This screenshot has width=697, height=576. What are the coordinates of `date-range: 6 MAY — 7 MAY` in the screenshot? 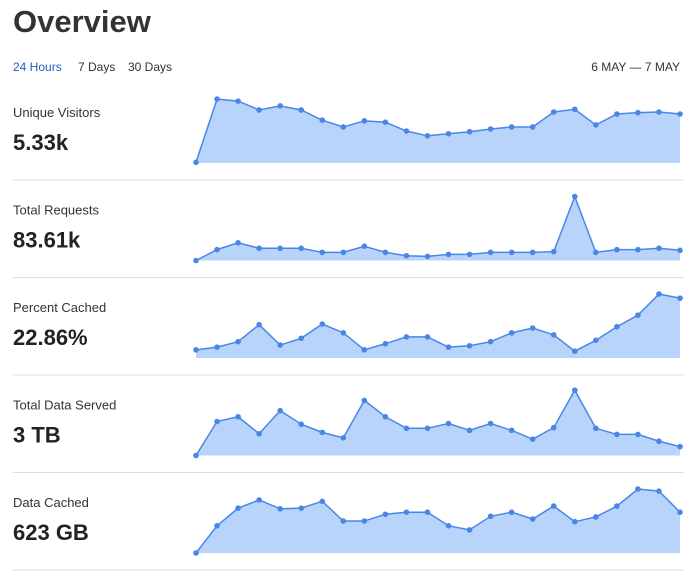 It's located at (635, 67).